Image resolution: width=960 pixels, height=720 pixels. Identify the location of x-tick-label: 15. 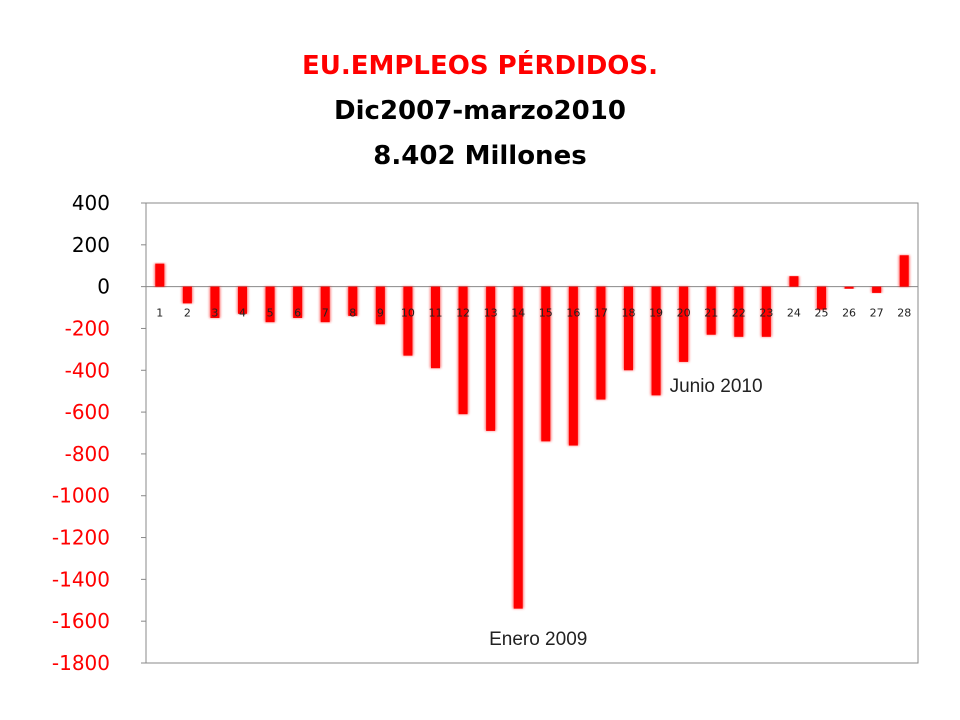
(546, 313).